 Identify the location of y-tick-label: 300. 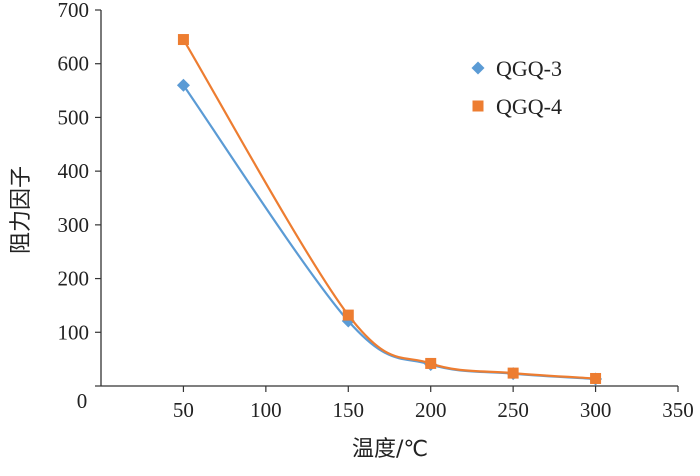
(74, 225).